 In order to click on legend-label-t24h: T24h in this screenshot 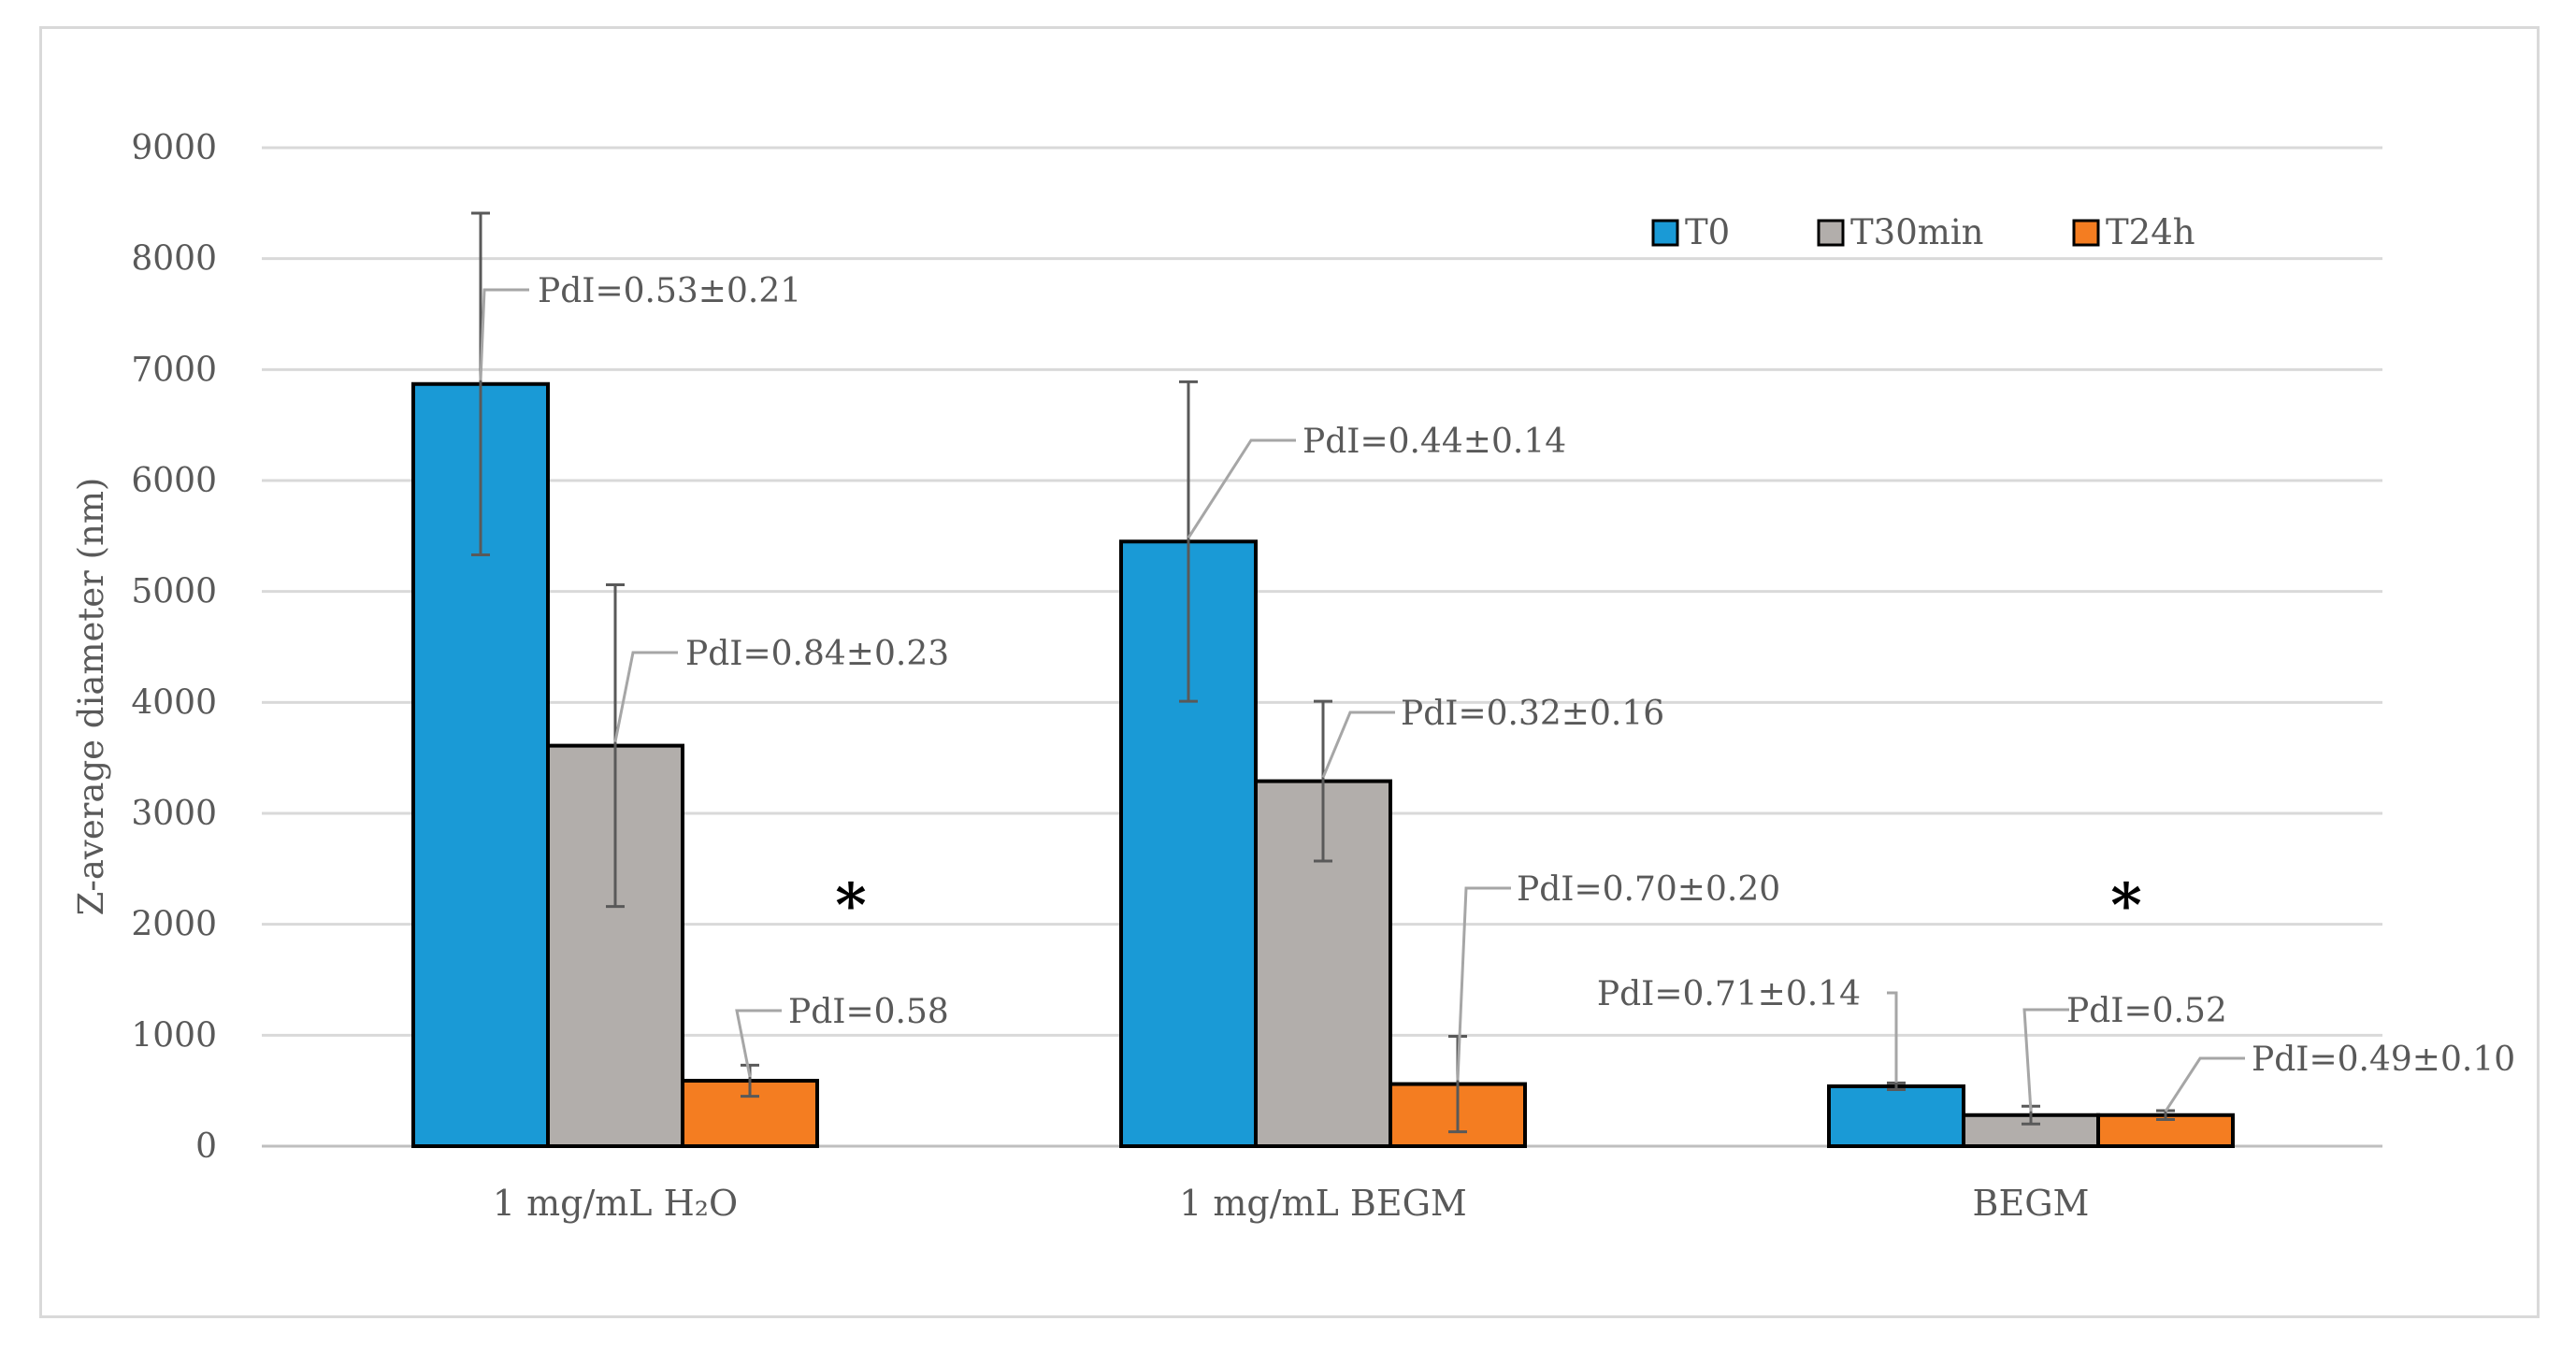, I will do `click(2150, 232)`.